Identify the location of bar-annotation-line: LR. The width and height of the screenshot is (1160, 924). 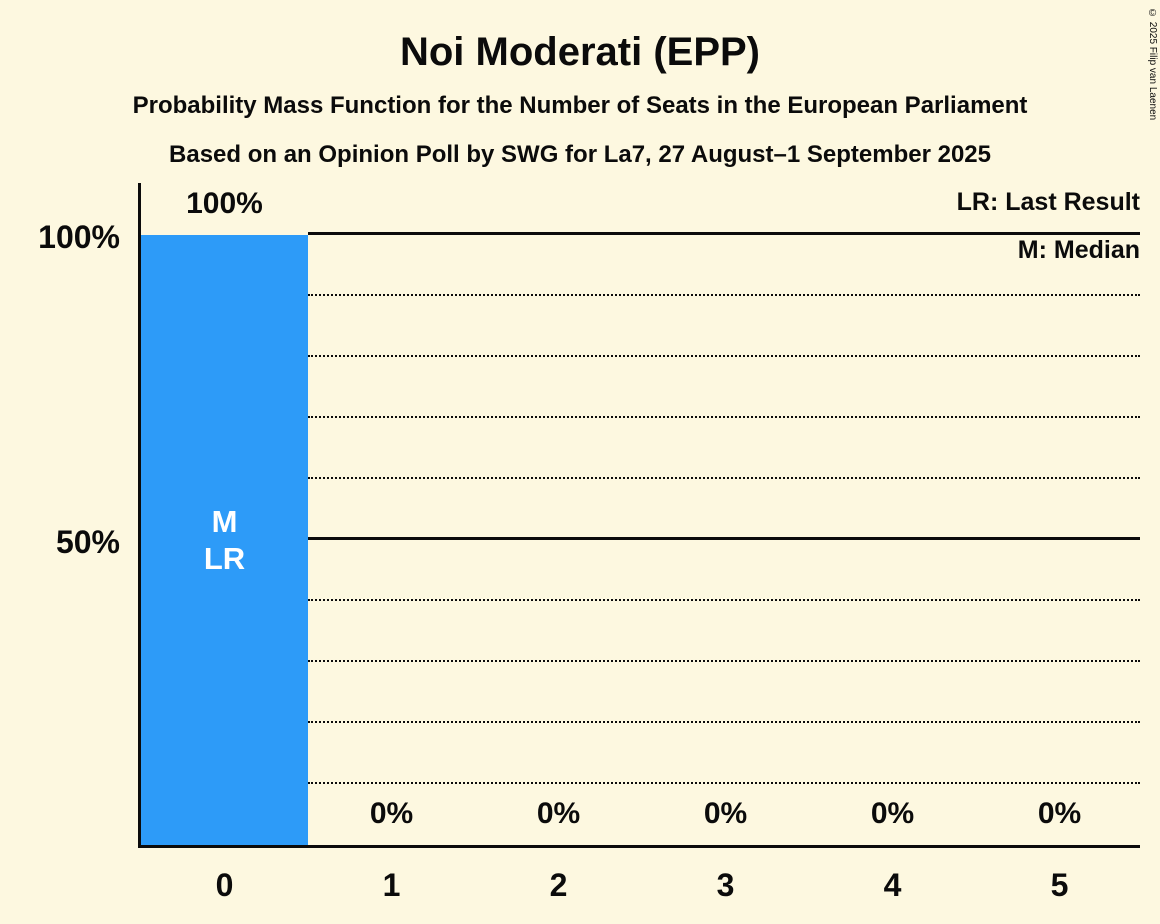
(224, 558).